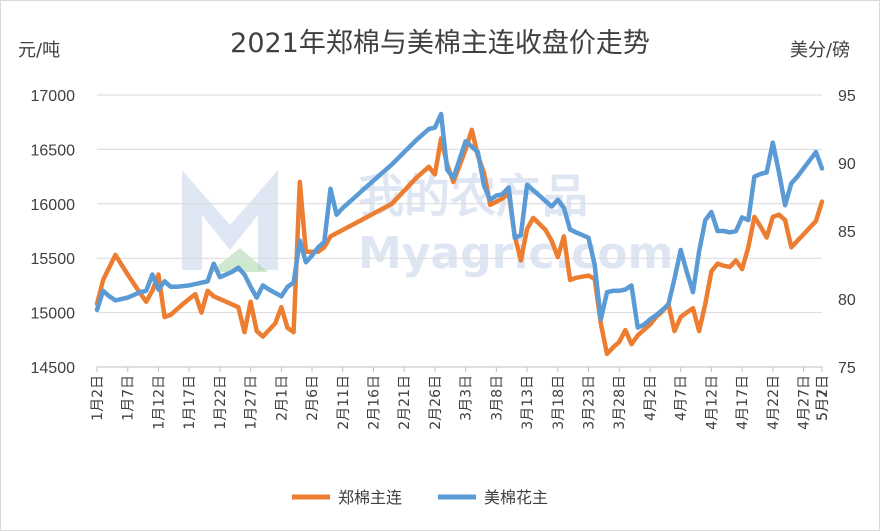 The height and width of the screenshot is (531, 880). Describe the element at coordinates (805, 402) in the screenshot. I see `x-tick-label: 4月27日` at that location.